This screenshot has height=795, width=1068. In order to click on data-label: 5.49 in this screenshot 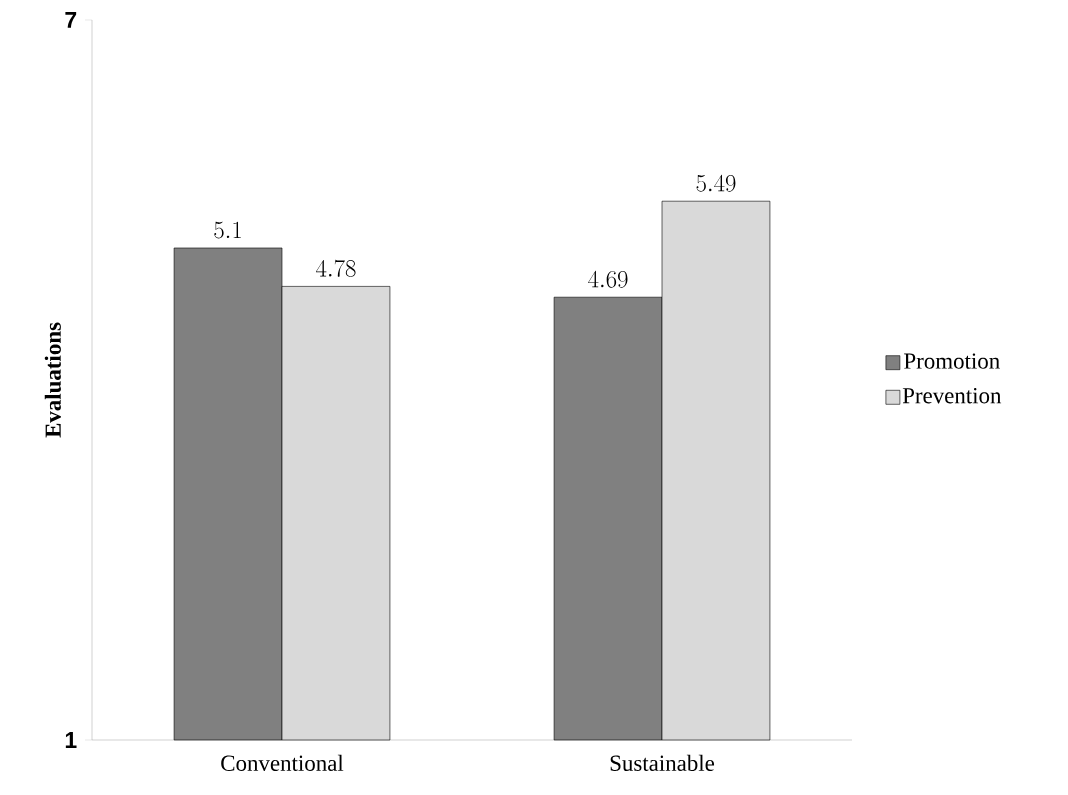, I will do `click(716, 183)`.